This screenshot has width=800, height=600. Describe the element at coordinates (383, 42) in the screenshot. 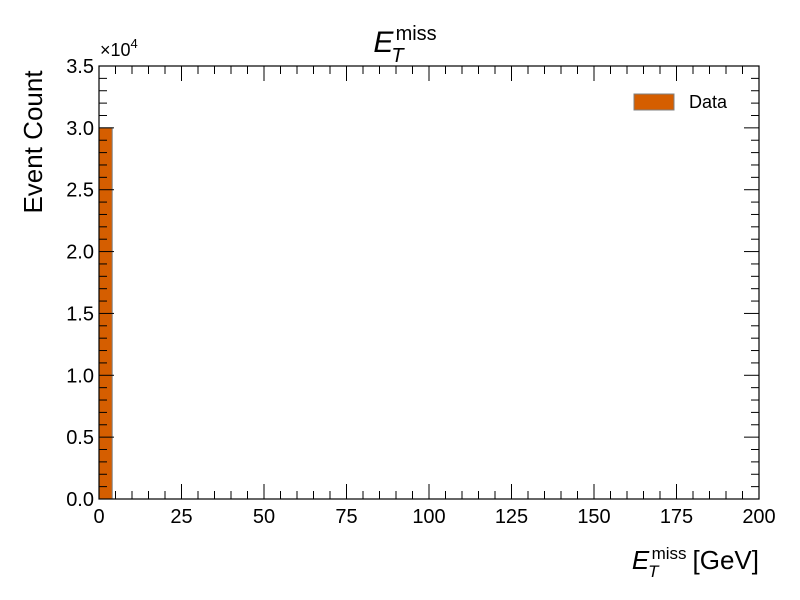

I see `title-symbol: E` at that location.